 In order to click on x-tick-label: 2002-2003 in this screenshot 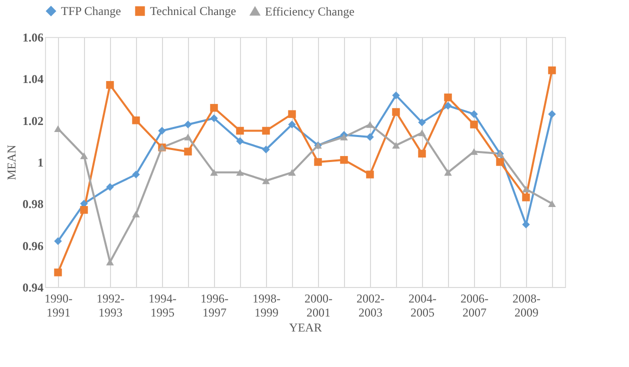, I will do `click(370, 306)`.